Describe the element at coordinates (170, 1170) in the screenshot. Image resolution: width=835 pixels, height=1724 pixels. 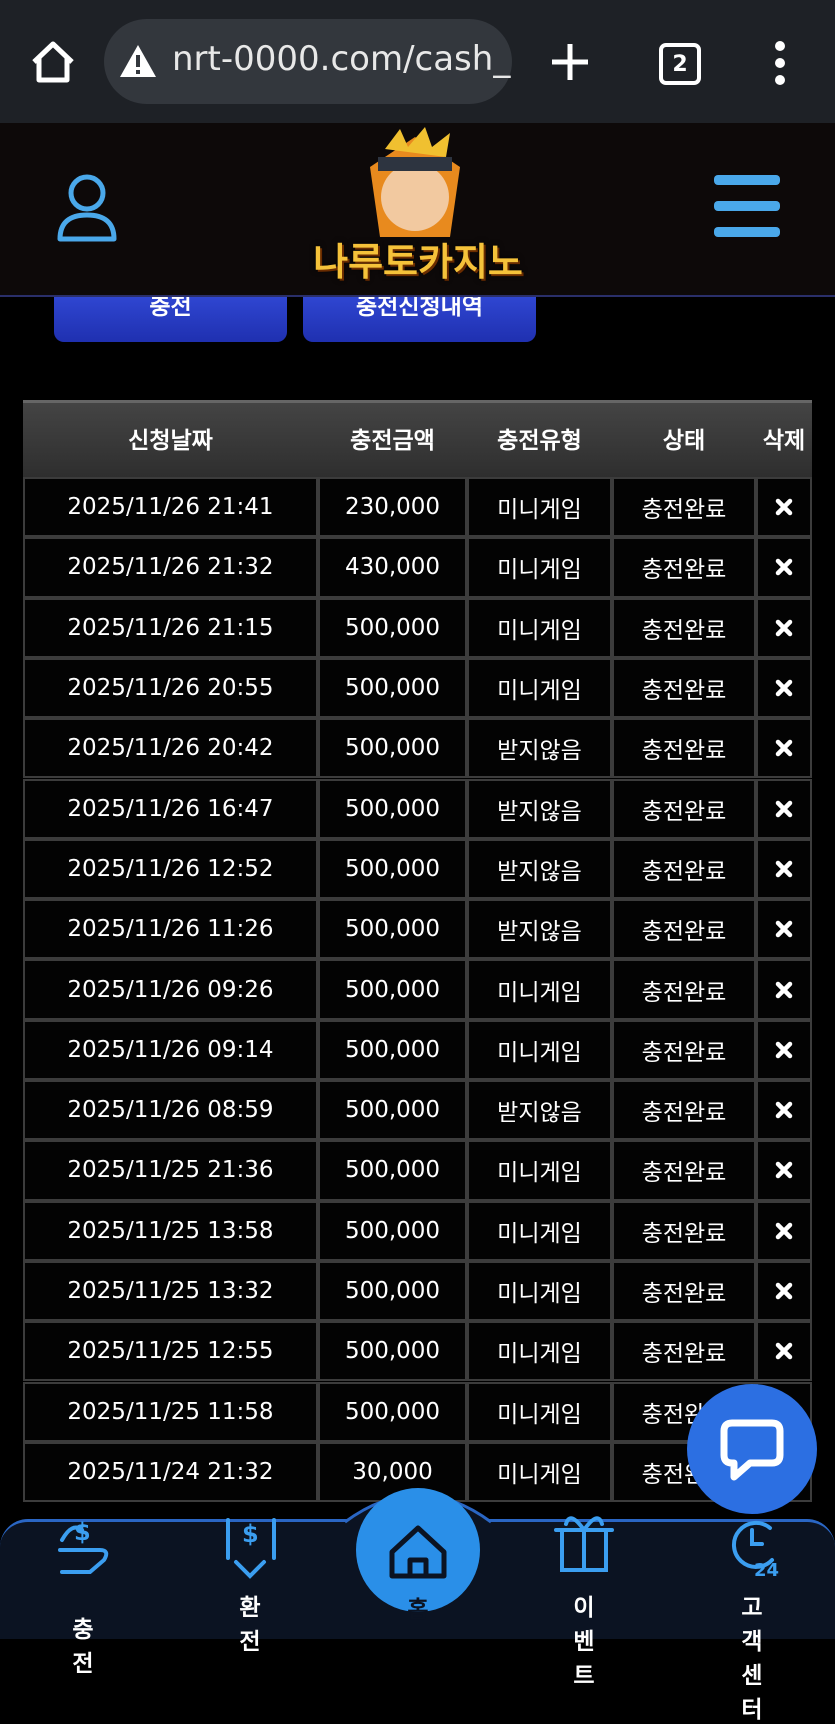
I see `table-cell: 2025/11/25 21:36` at that location.